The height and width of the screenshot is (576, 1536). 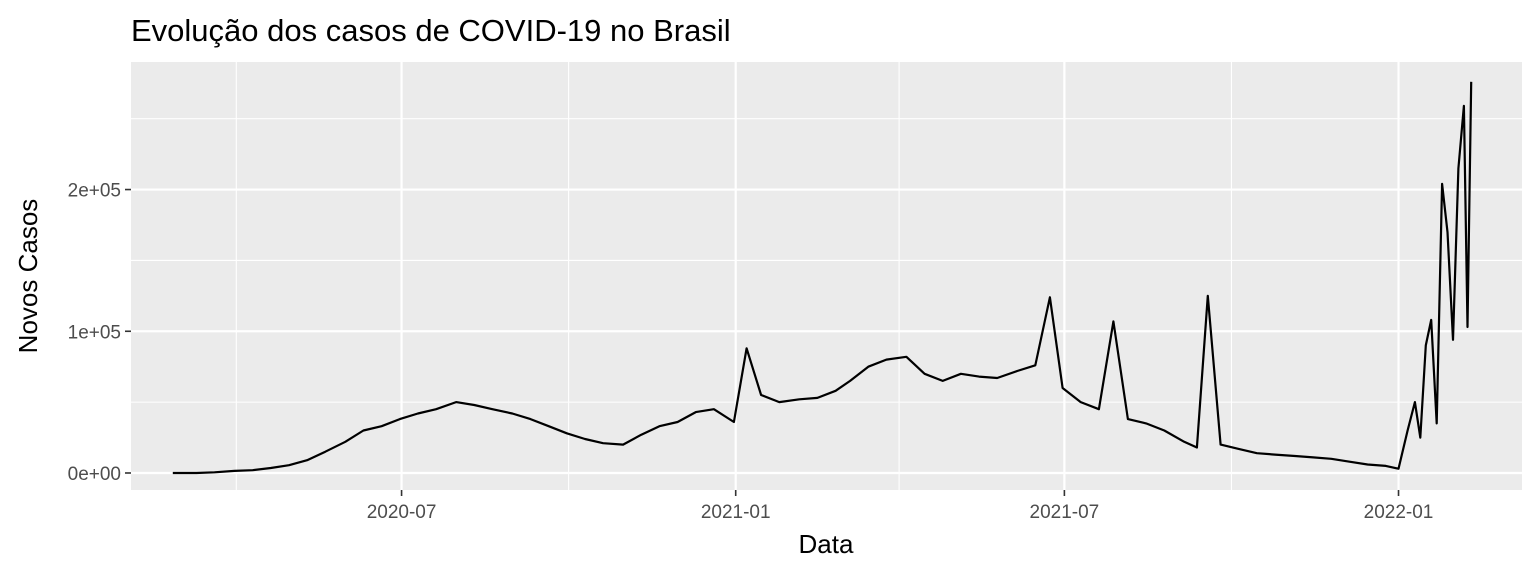 What do you see at coordinates (900, 506) in the screenshot?
I see `x-axis: 2020-07 2021-01 2021-07 2022-01` at bounding box center [900, 506].